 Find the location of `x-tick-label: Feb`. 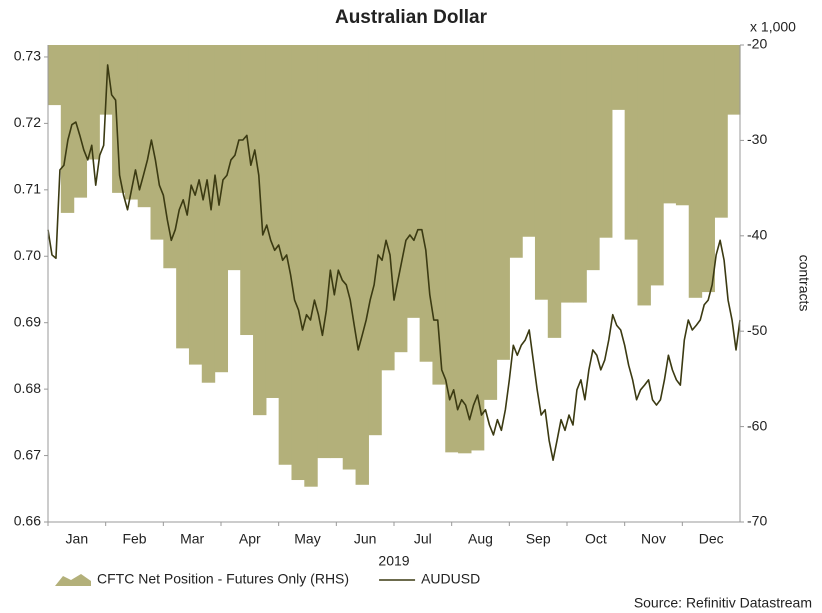

x-tick-label: Feb is located at coordinates (134, 539).